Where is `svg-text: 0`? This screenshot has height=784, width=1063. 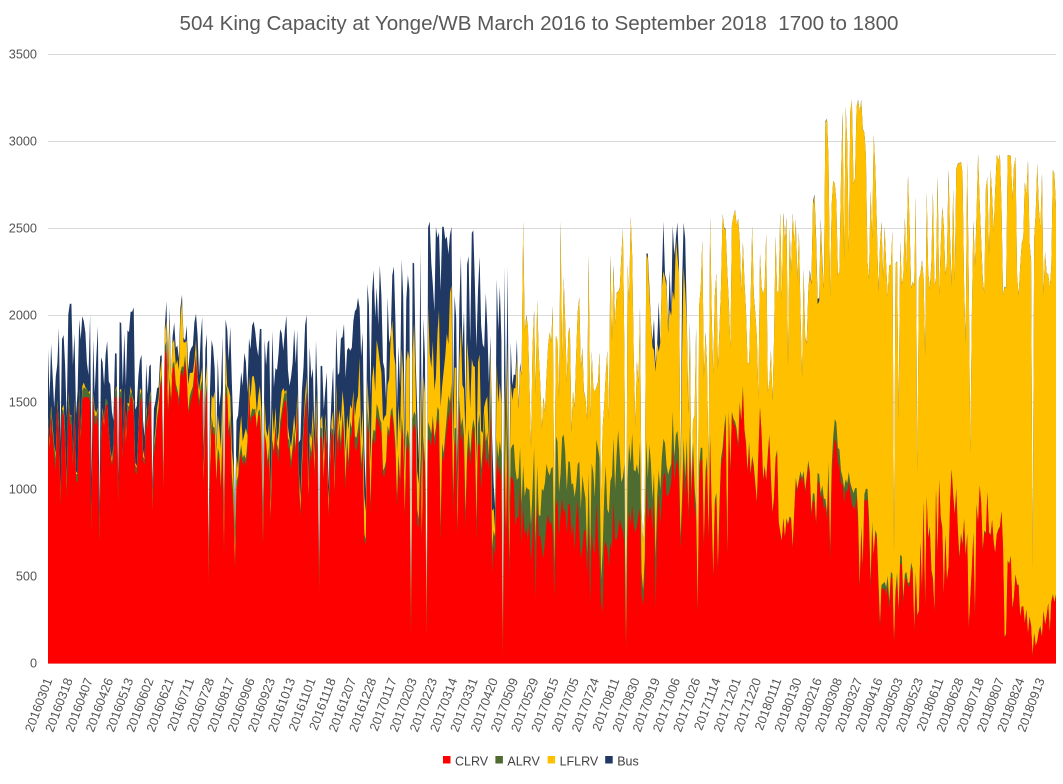 svg-text: 0 is located at coordinates (33, 664).